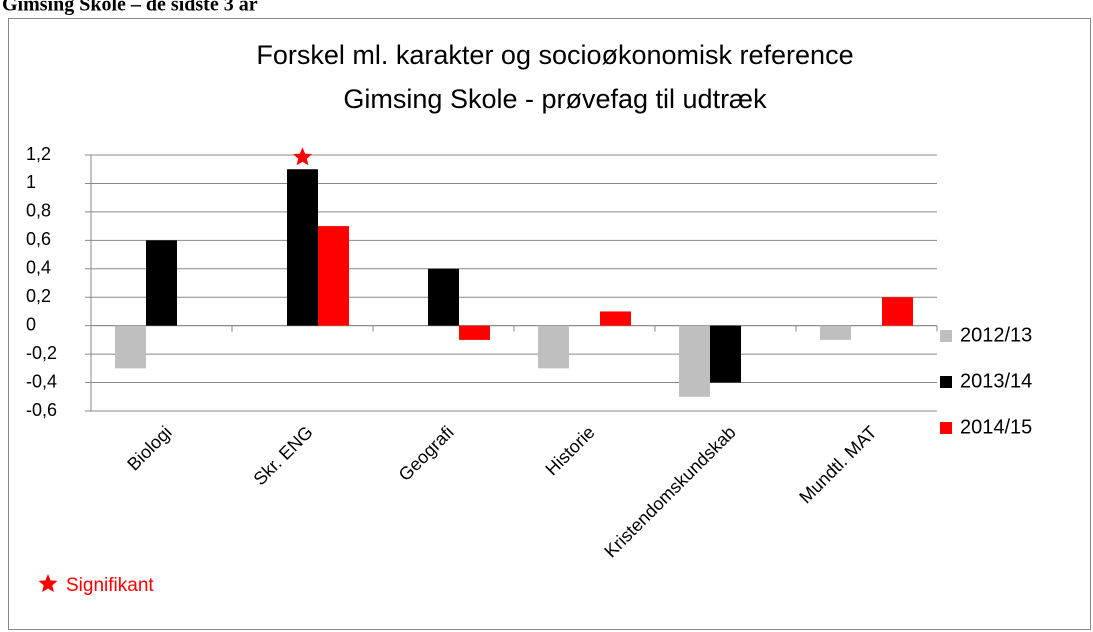 The height and width of the screenshot is (632, 1093). I want to click on y-tick-label: -0,6, so click(41, 410).